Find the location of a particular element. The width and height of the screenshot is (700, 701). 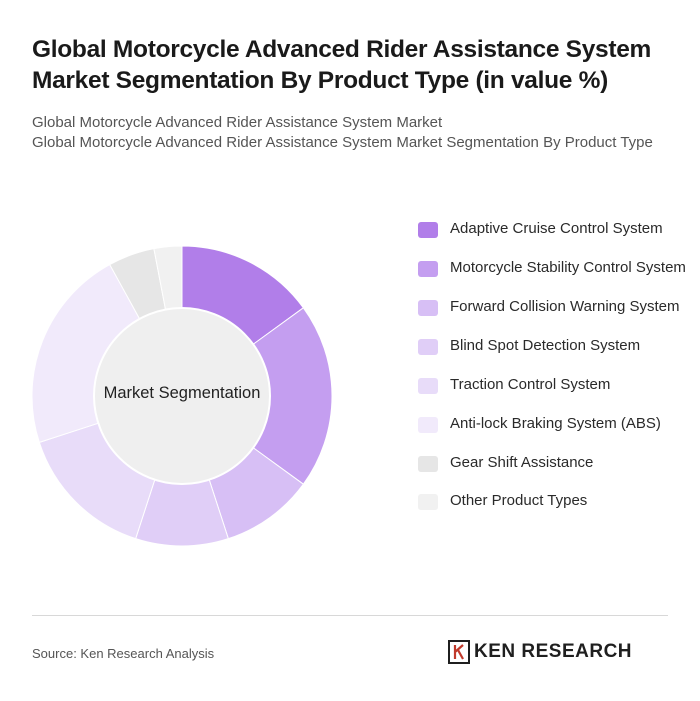

legend-item: Motorcycle Stability Control System is located at coordinates (553, 268).